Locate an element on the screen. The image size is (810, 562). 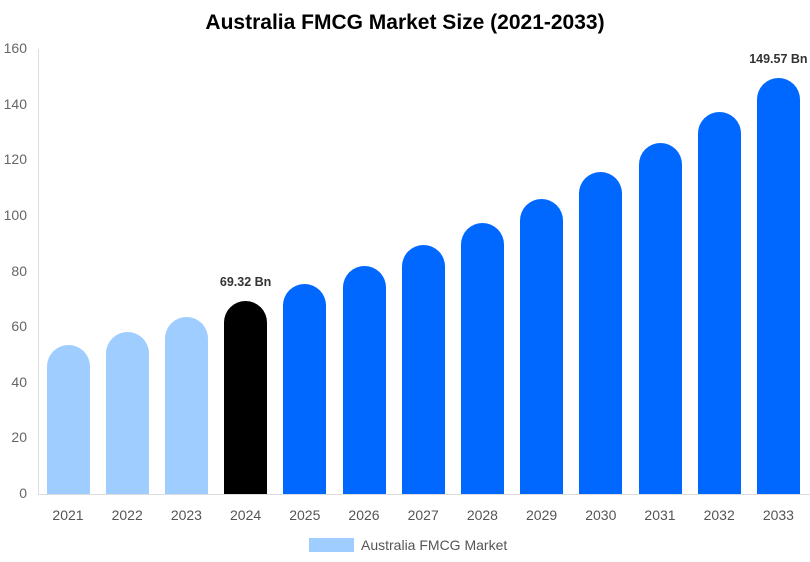
x-tick-label: 2024 is located at coordinates (246, 515).